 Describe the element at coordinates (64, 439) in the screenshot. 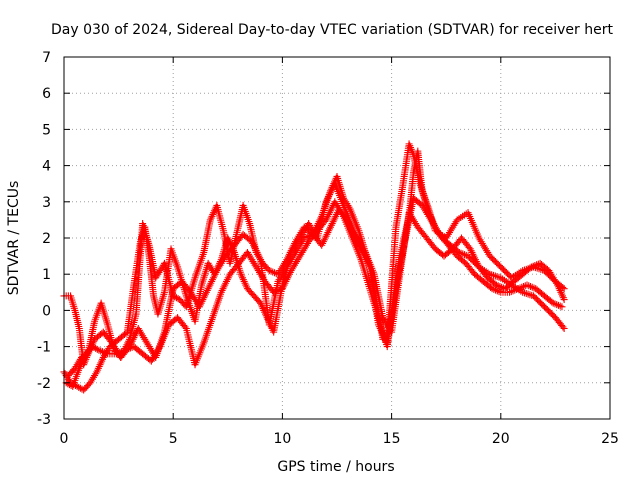

I see `x-tick-label: 0` at that location.